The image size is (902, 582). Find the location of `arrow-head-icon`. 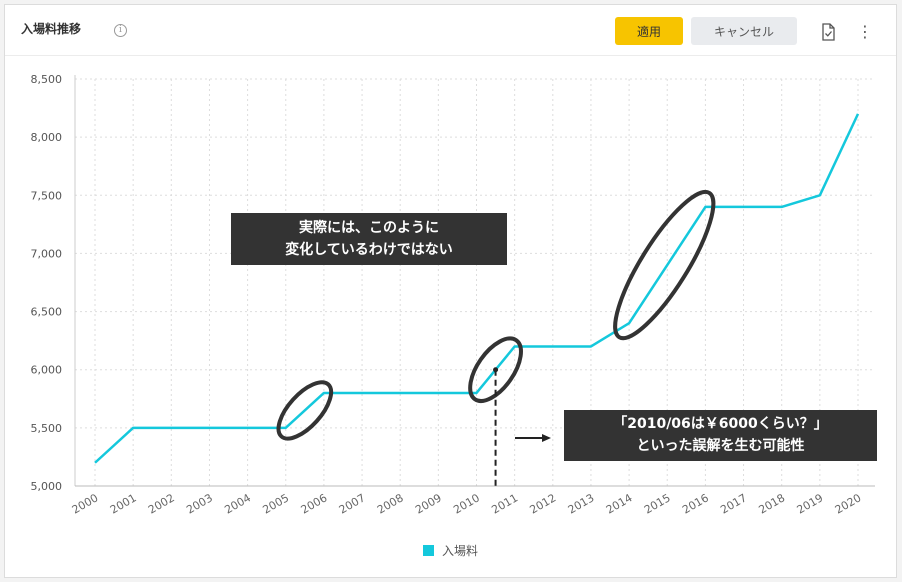

arrow-head-icon is located at coordinates (546, 438).